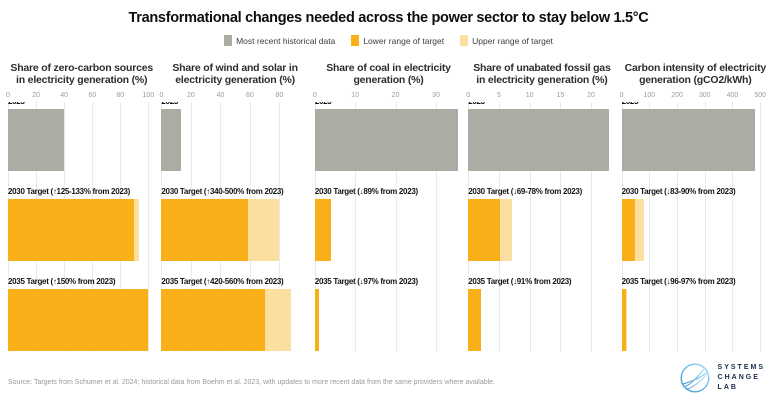 This screenshot has height=404, width=777. Describe the element at coordinates (120, 95) in the screenshot. I see `axis-tick-label: 80` at that location.